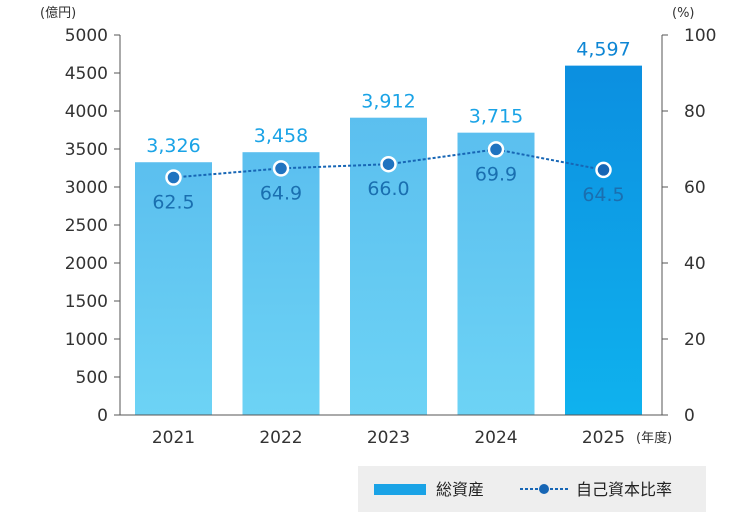 The height and width of the screenshot is (531, 740). Describe the element at coordinates (86, 150) in the screenshot. I see `left-tick-label: 3500` at that location.